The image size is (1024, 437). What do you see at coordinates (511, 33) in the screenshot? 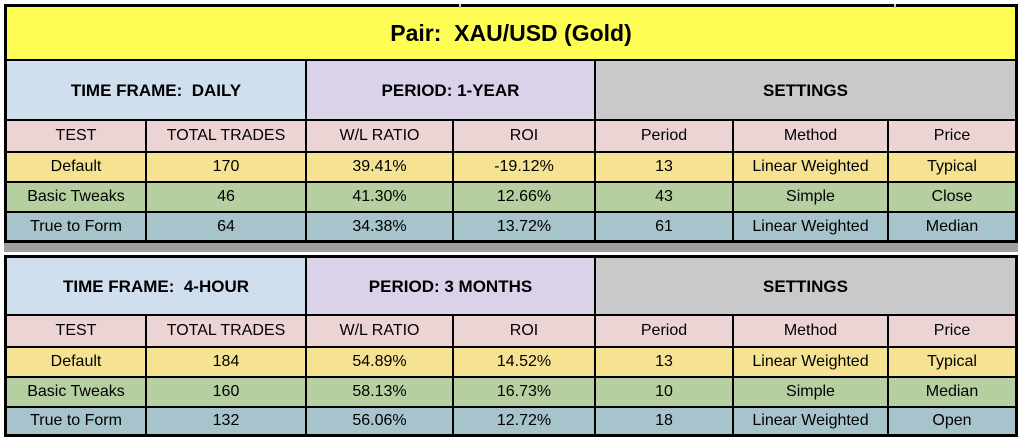
I see `pair-title: Pair: XAU/USD (Gold)` at bounding box center [511, 33].